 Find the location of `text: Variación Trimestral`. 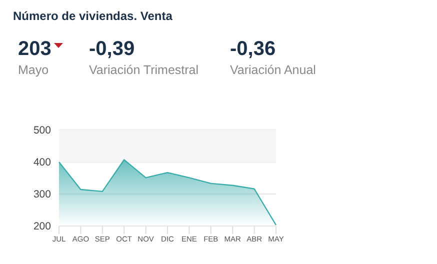

text: Variación Trimestral is located at coordinates (144, 70).